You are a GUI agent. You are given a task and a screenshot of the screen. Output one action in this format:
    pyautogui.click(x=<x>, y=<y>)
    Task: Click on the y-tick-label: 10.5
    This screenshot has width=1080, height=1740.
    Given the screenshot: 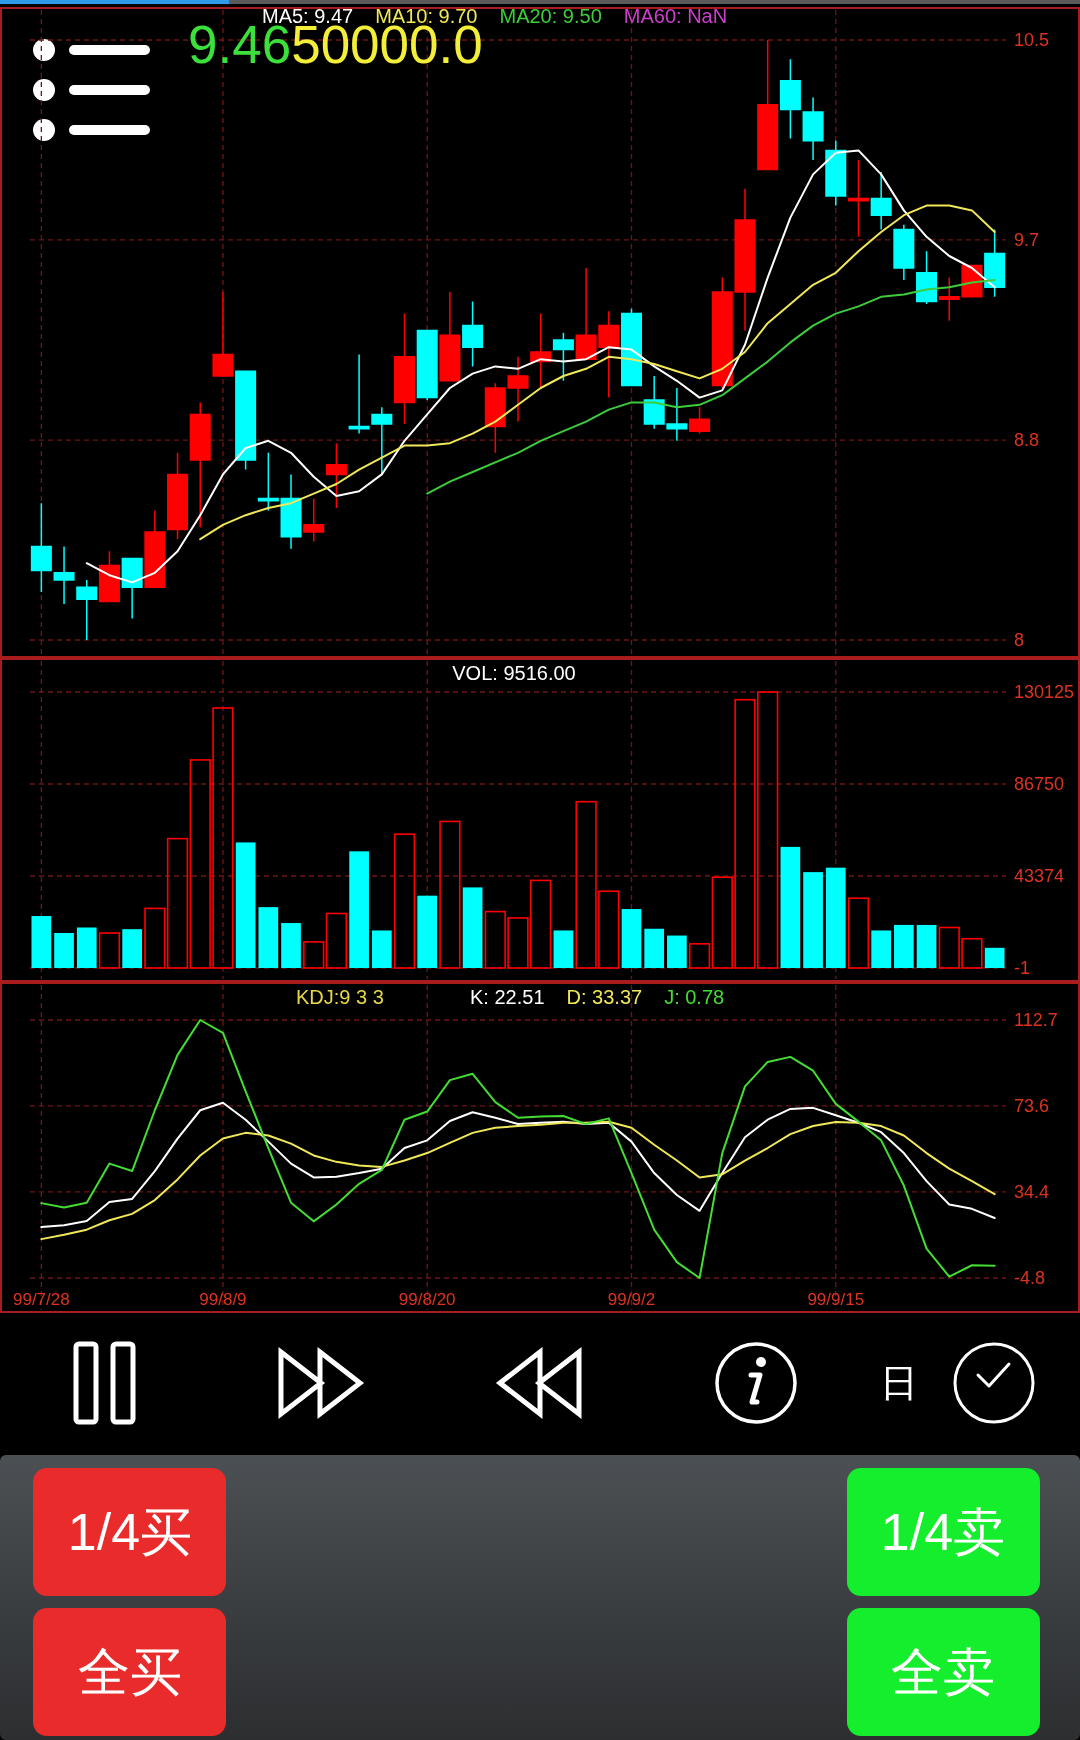 What is the action you would take?
    pyautogui.click(x=1032, y=40)
    